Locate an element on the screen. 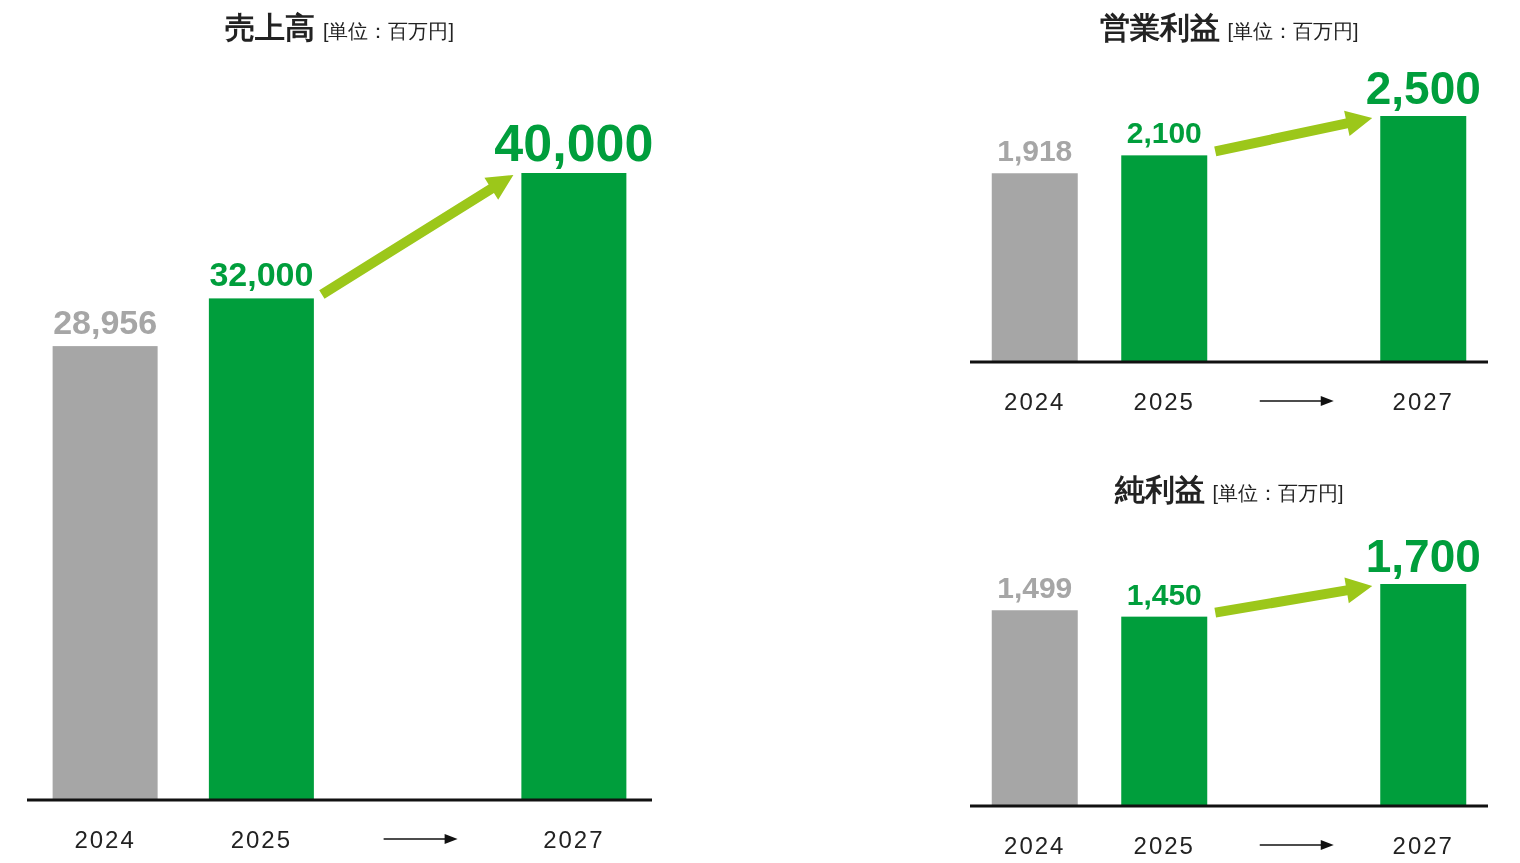 The height and width of the screenshot is (863, 1520). data-label: 1,499 is located at coordinates (1035, 588).